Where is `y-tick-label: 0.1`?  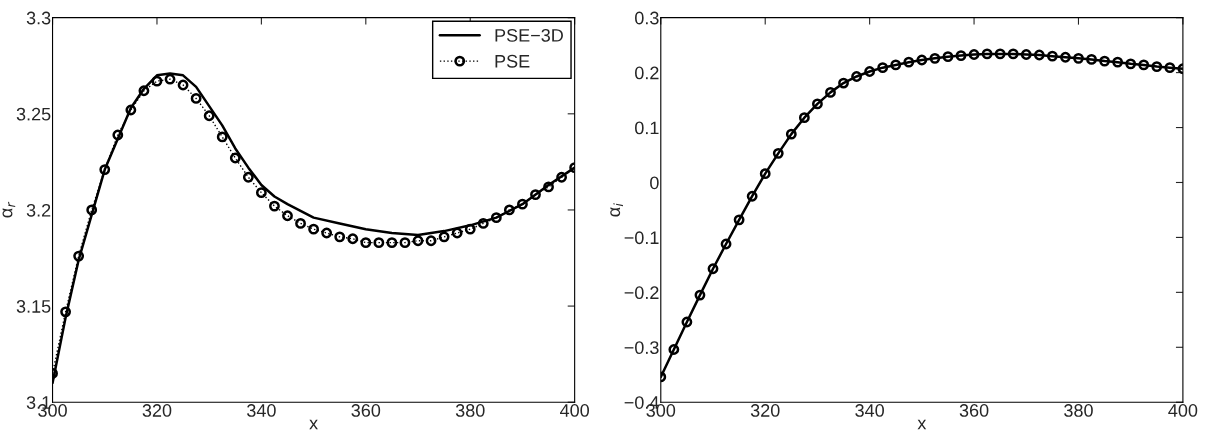 y-tick-label: 0.1 is located at coordinates (647, 128).